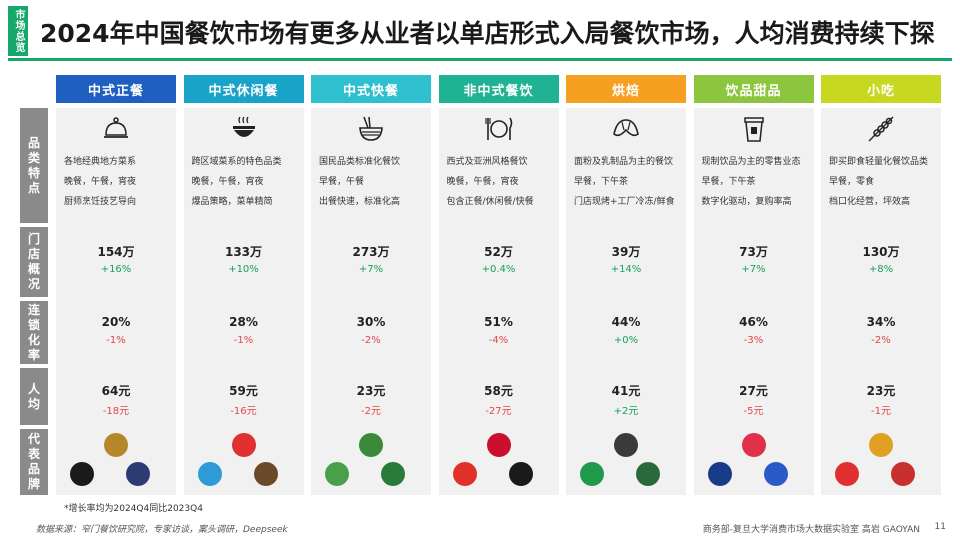  Describe the element at coordinates (746, 202) in the screenshot. I see `category-feature-text: 数字化驱动，复购率高` at that location.